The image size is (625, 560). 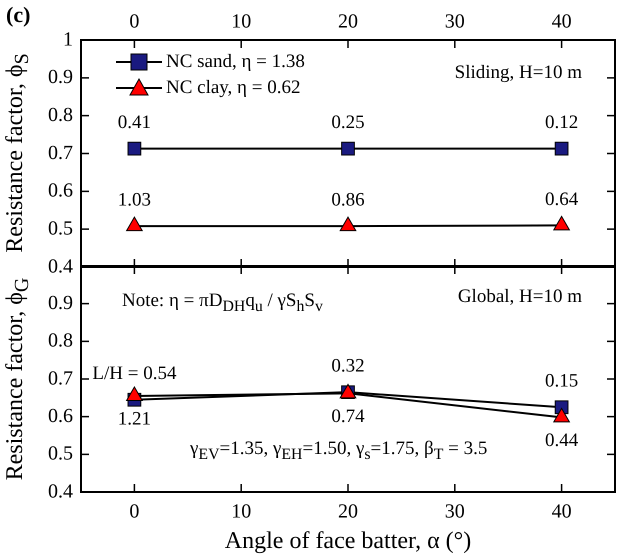 I want to click on annotation: 0.41, so click(x=135, y=123).